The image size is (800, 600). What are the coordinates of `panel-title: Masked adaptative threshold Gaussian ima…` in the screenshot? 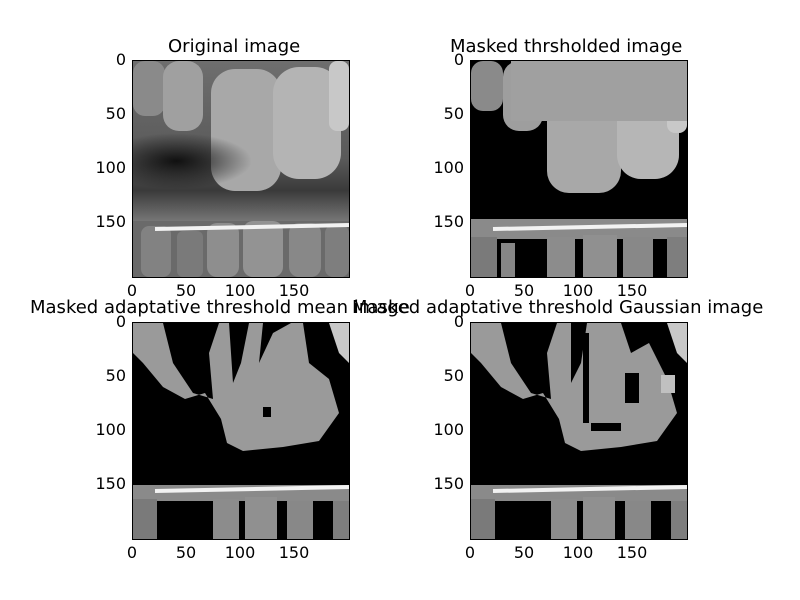 It's located at (558, 307).